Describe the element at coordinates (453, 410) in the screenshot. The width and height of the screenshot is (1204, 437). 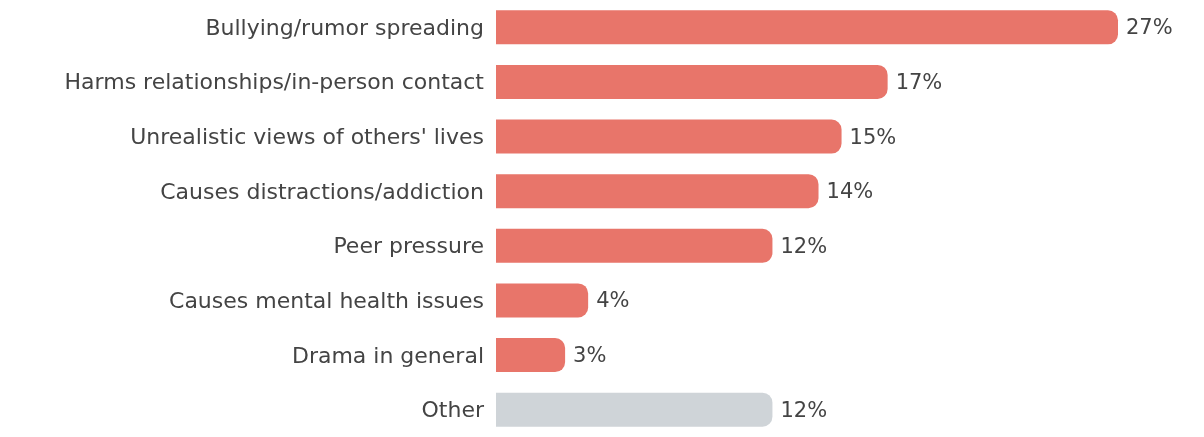
I see `y-tick-label: Other` at that location.